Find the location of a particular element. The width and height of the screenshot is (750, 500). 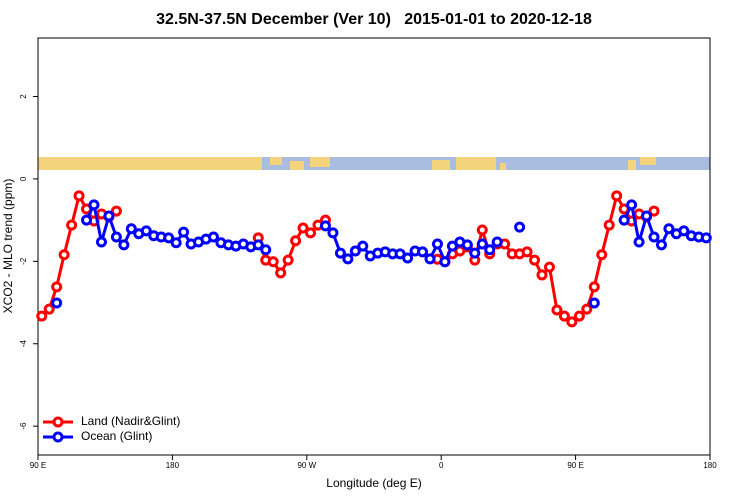

map-strip is located at coordinates (374, 163).